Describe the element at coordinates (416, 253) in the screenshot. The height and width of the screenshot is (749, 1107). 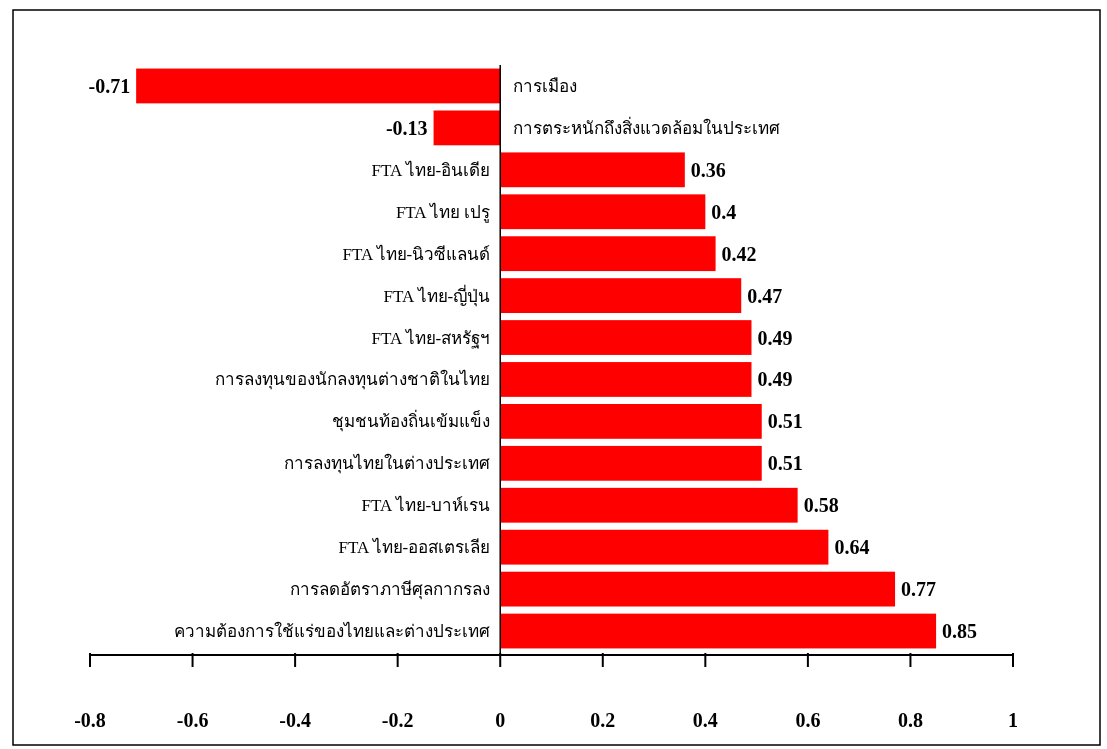
I see `y-tick-label: FTA ไทย-นิวซีแลนด์` at that location.